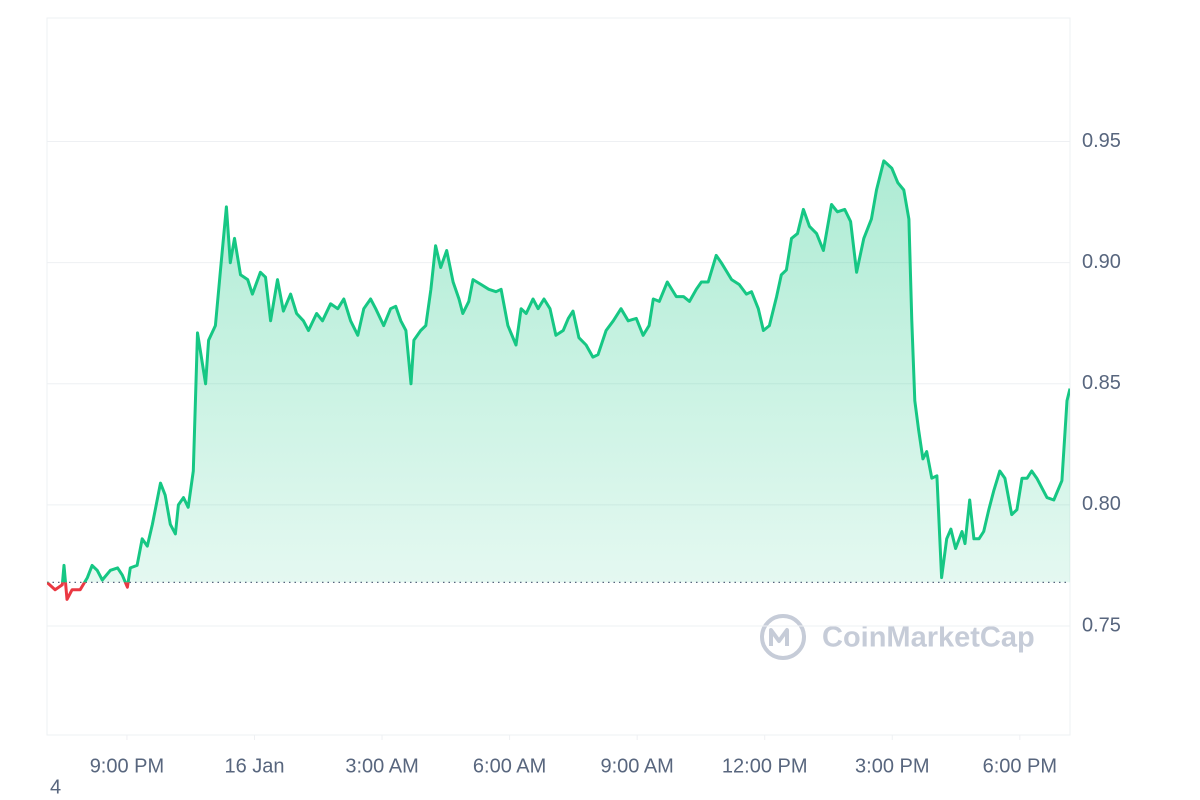 The image size is (1200, 800). What do you see at coordinates (892, 766) in the screenshot?
I see `x-tick-label: 3:00 PM` at bounding box center [892, 766].